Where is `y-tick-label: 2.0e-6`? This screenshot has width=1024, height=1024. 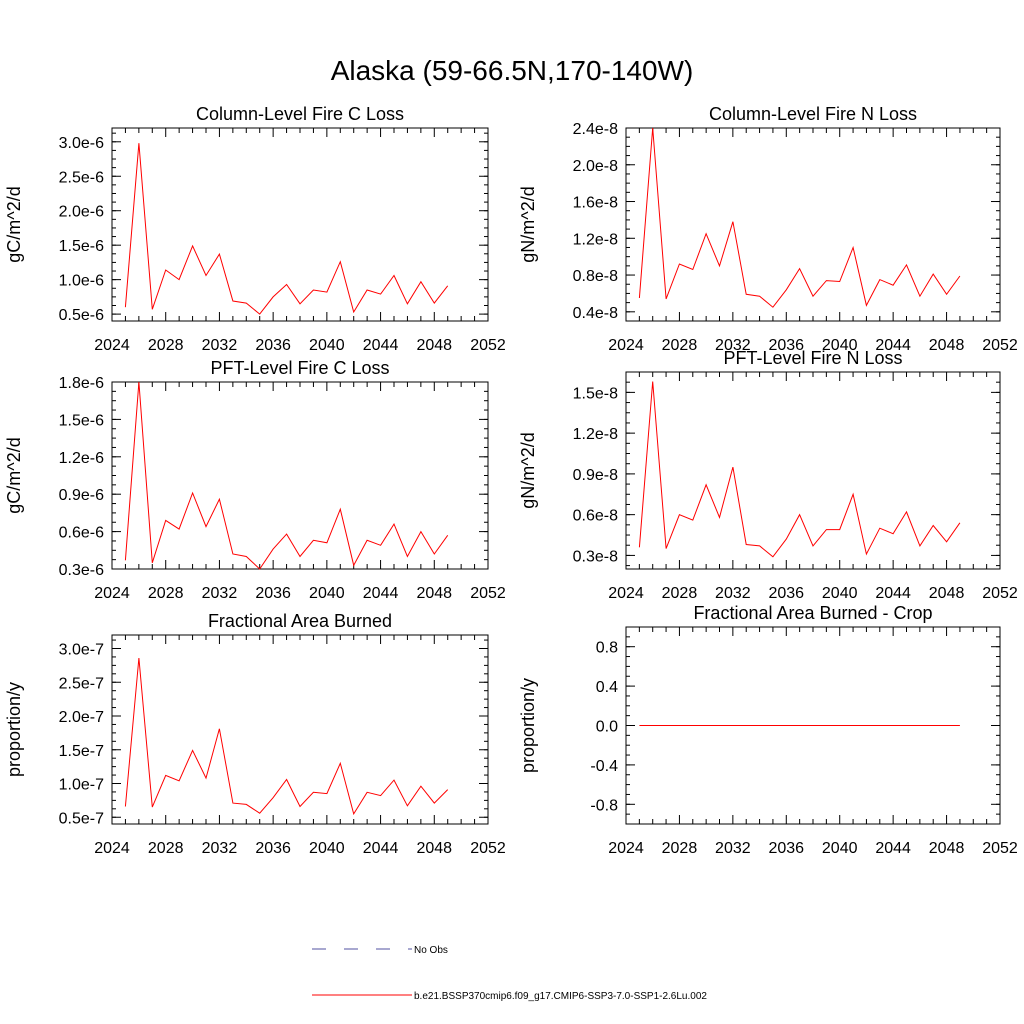
y-tick-label: 2.0e-6 is located at coordinates (81, 212).